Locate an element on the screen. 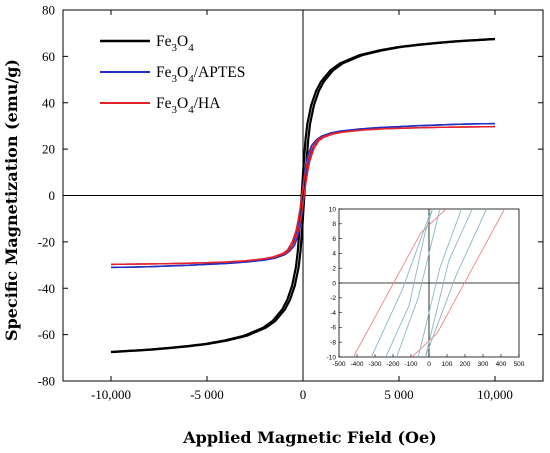 The image size is (550, 453). y-tick-label: 40 is located at coordinates (48, 102).